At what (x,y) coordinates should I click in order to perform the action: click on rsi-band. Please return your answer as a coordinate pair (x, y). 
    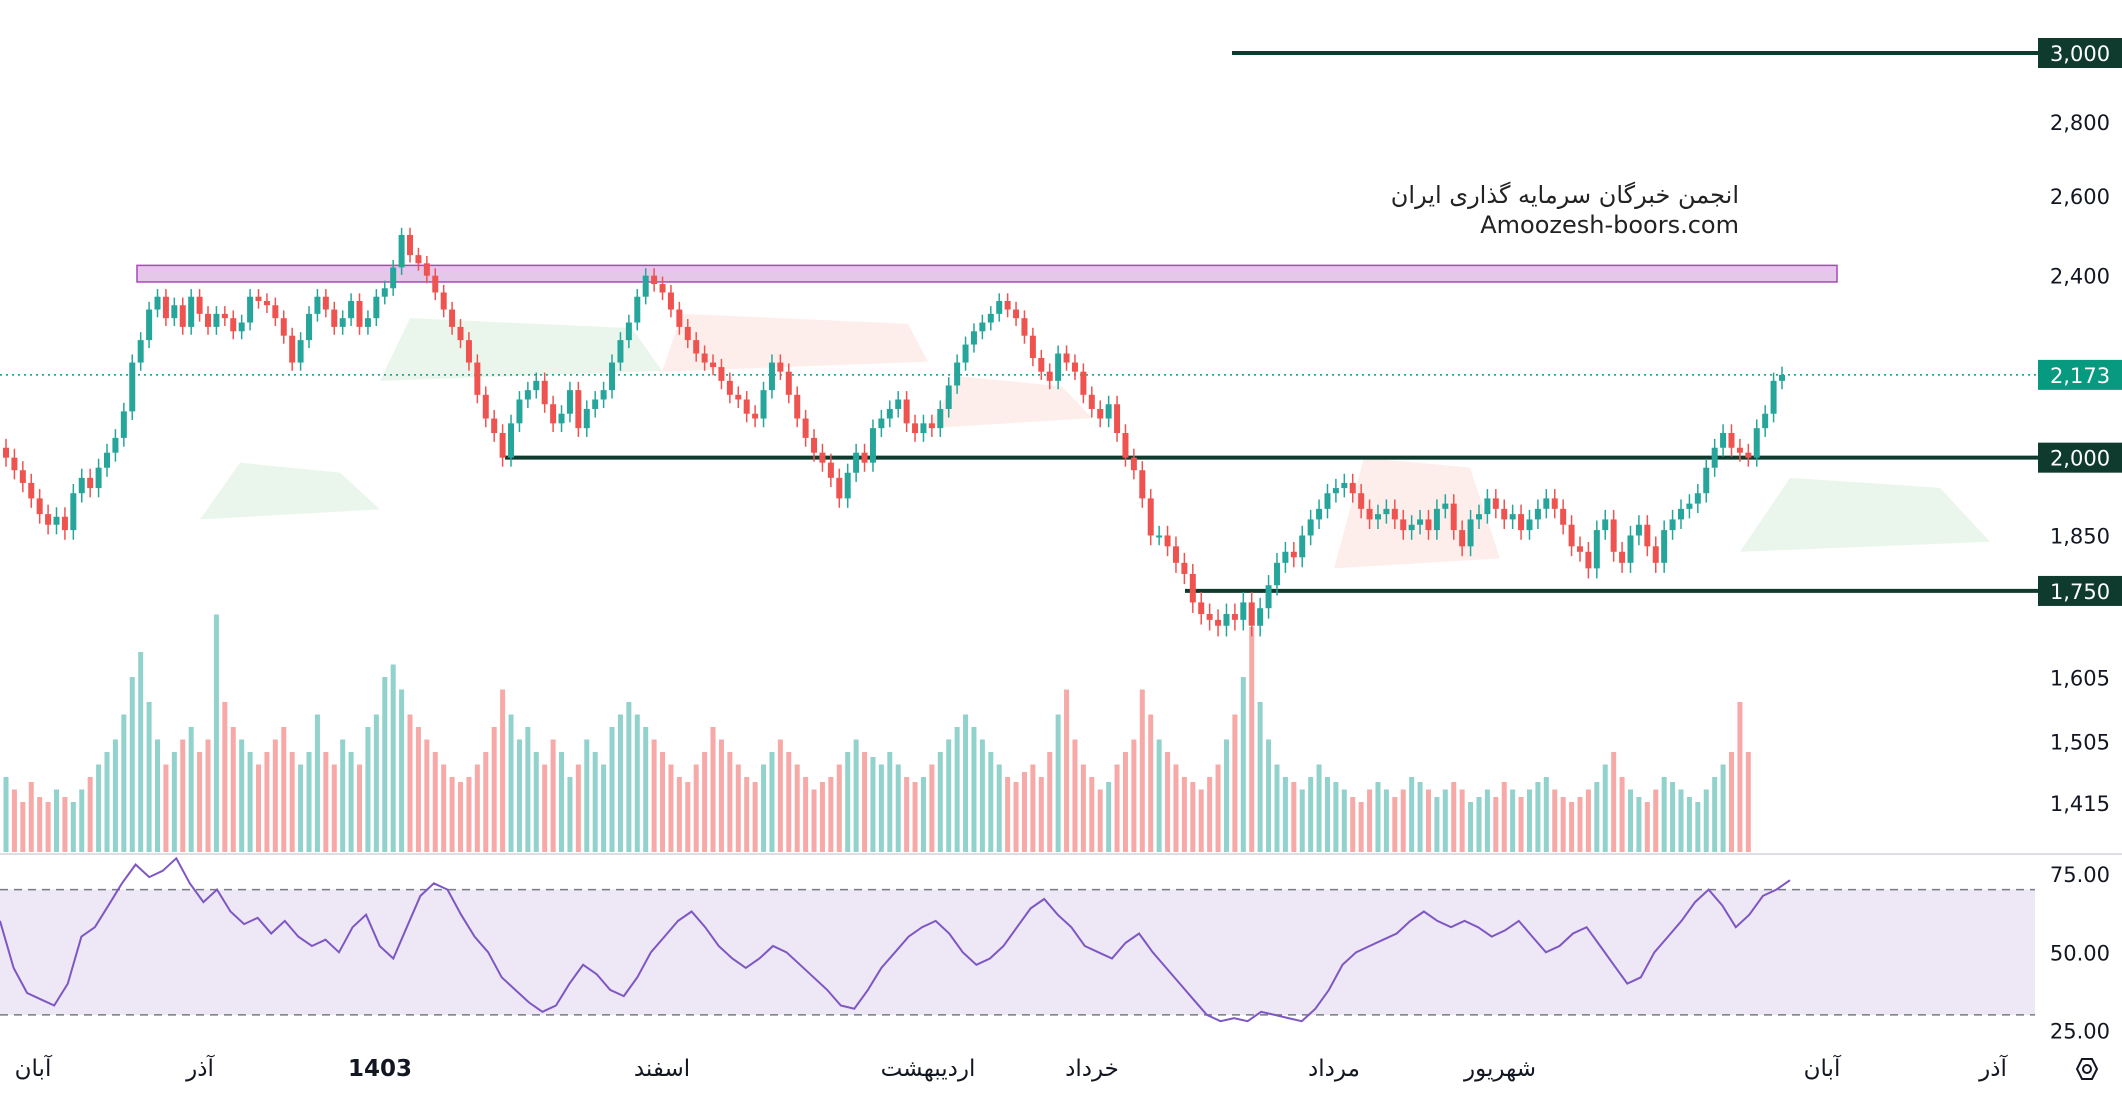
    Looking at the image, I should click on (1017, 952).